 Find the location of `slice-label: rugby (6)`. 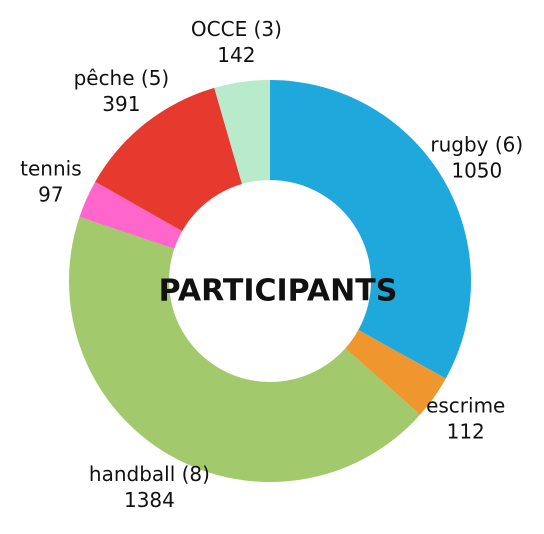

slice-label: rugby (6) is located at coordinates (476, 145).